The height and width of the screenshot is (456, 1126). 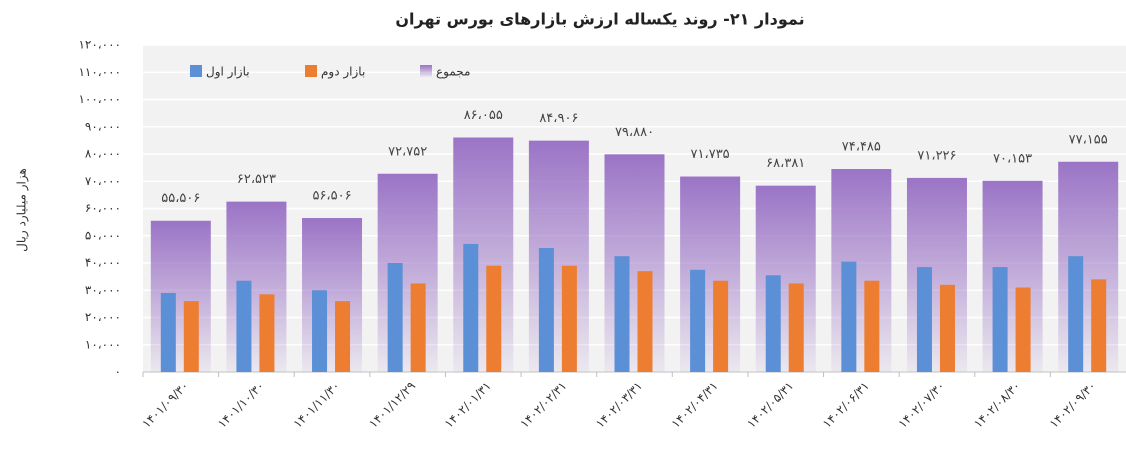 What do you see at coordinates (103, 181) in the screenshot?
I see `y-tick-label: ۷۰،۰۰۰` at bounding box center [103, 181].